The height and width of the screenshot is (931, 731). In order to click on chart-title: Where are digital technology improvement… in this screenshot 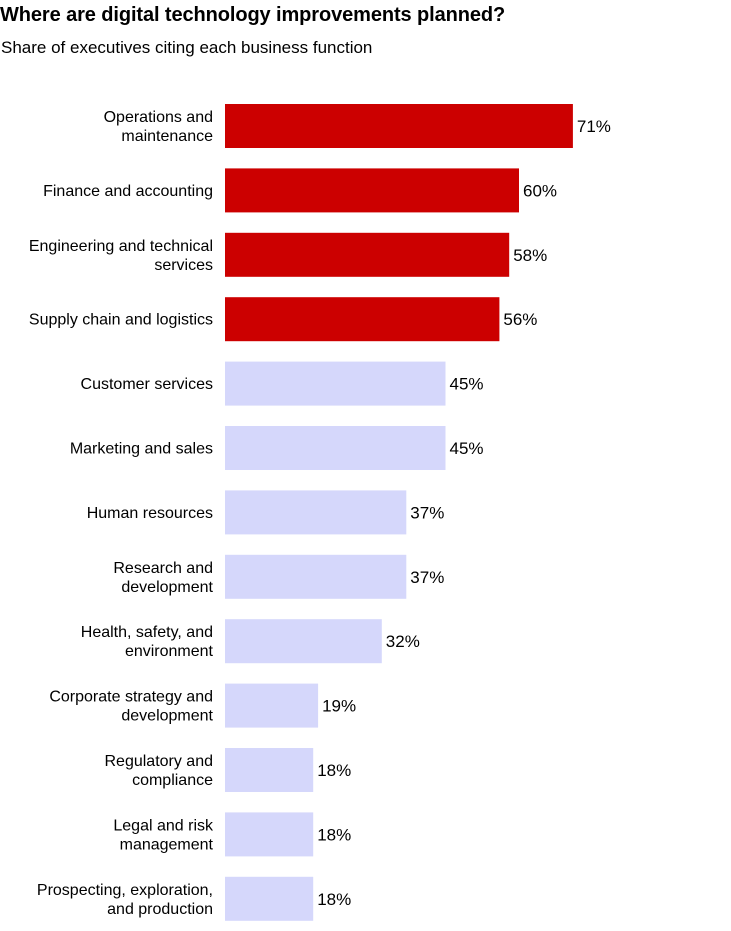, I will do `click(253, 15)`.